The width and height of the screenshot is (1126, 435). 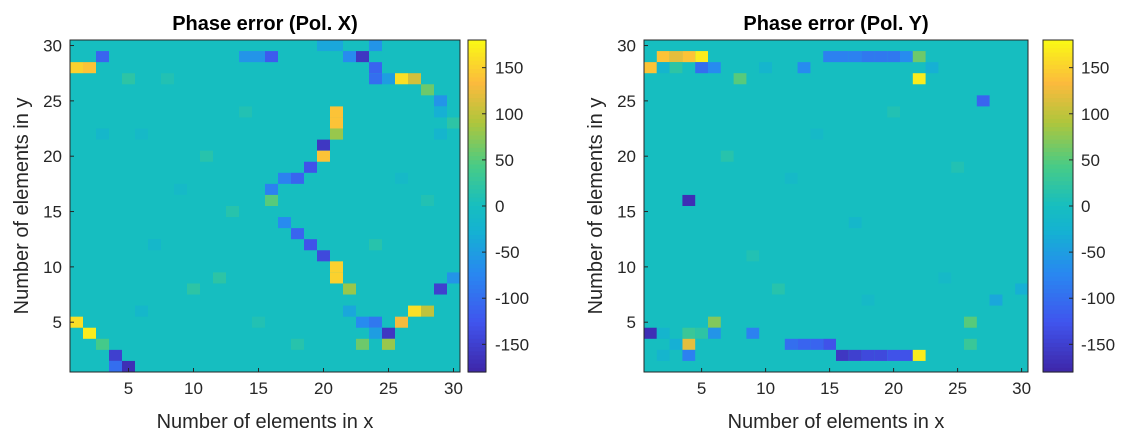 What do you see at coordinates (52, 156) in the screenshot?
I see `y-tick-label: 20` at bounding box center [52, 156].